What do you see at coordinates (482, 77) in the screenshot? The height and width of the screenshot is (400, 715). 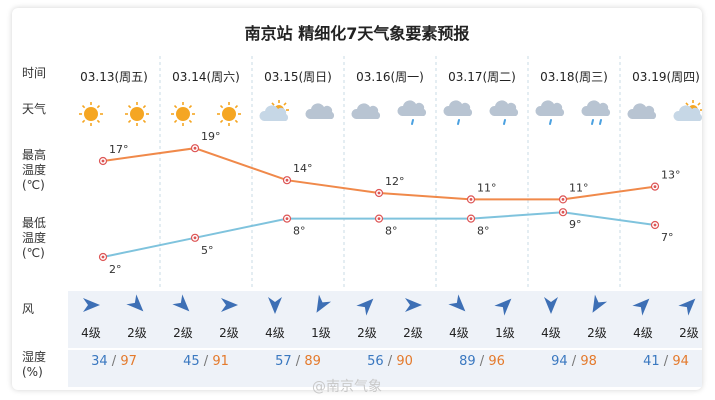 I see `day-date: 03.17(周二)` at bounding box center [482, 77].